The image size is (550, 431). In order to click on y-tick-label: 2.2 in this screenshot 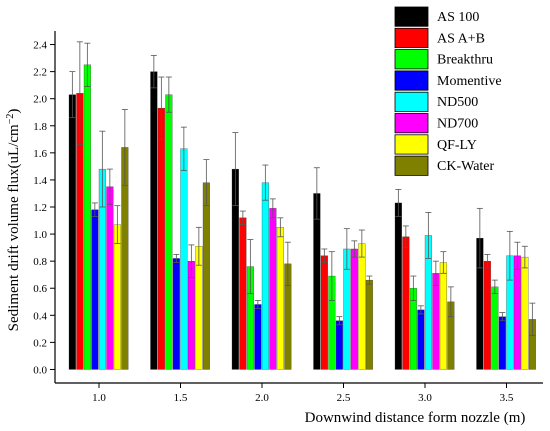, I will do `click(40, 73)`.